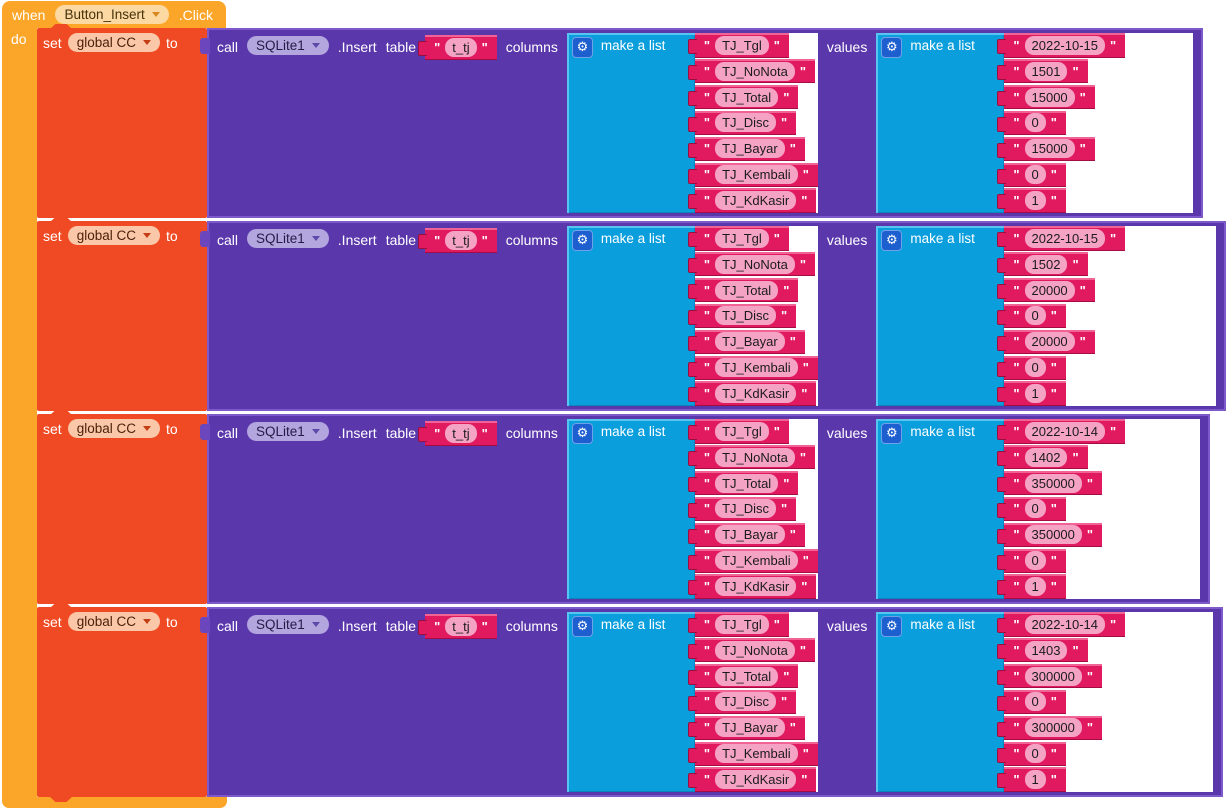  Describe the element at coordinates (461, 626) in the screenshot. I see `table-name-field: t_tj` at that location.